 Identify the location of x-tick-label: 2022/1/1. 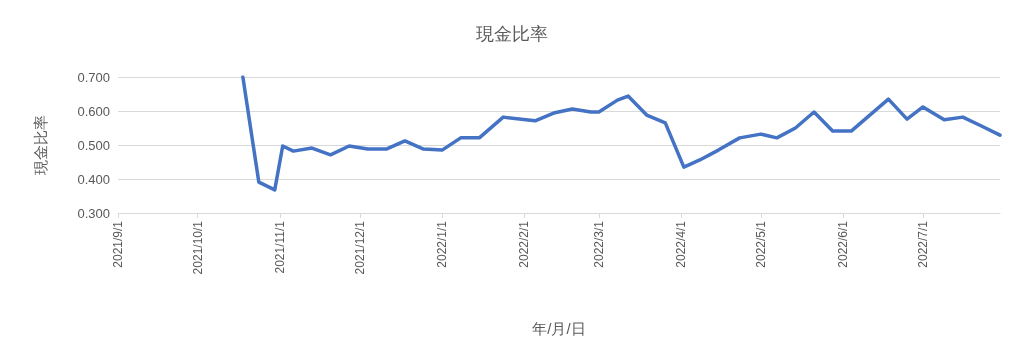
(442, 244).